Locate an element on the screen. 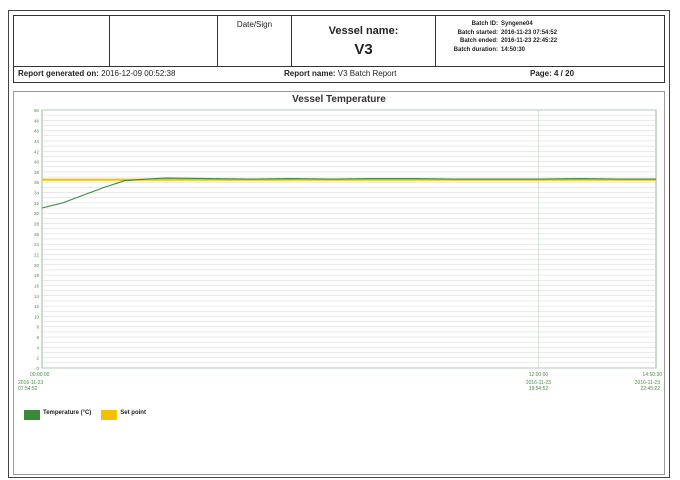 Image resolution: width=680 pixels, height=480 pixels. y-tick-label: 10 is located at coordinates (37, 316).